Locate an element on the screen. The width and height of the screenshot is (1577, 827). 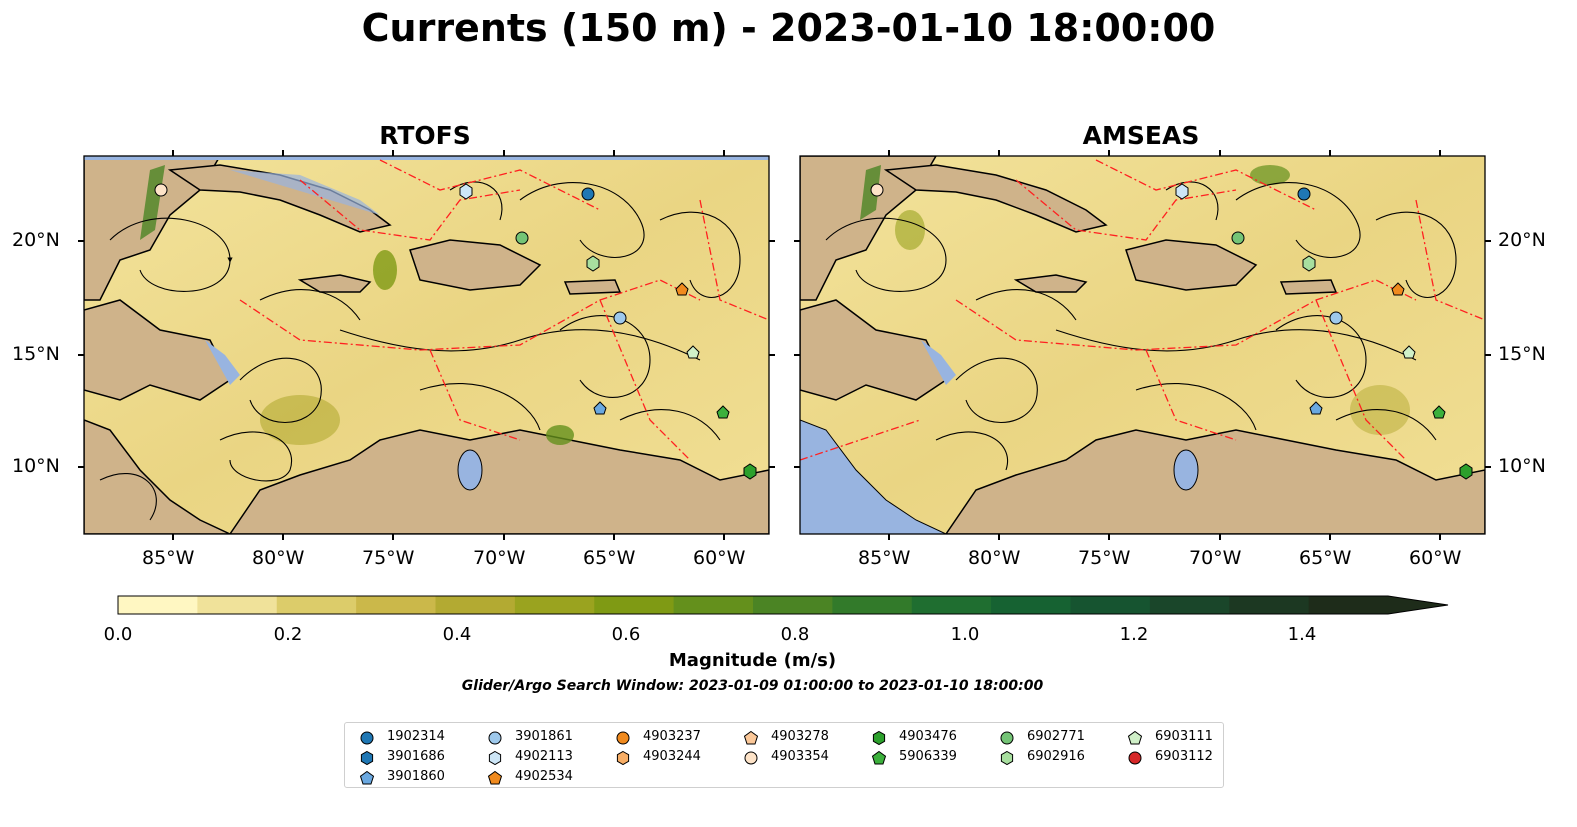
legend-item-label: 4903244 is located at coordinates (672, 756).